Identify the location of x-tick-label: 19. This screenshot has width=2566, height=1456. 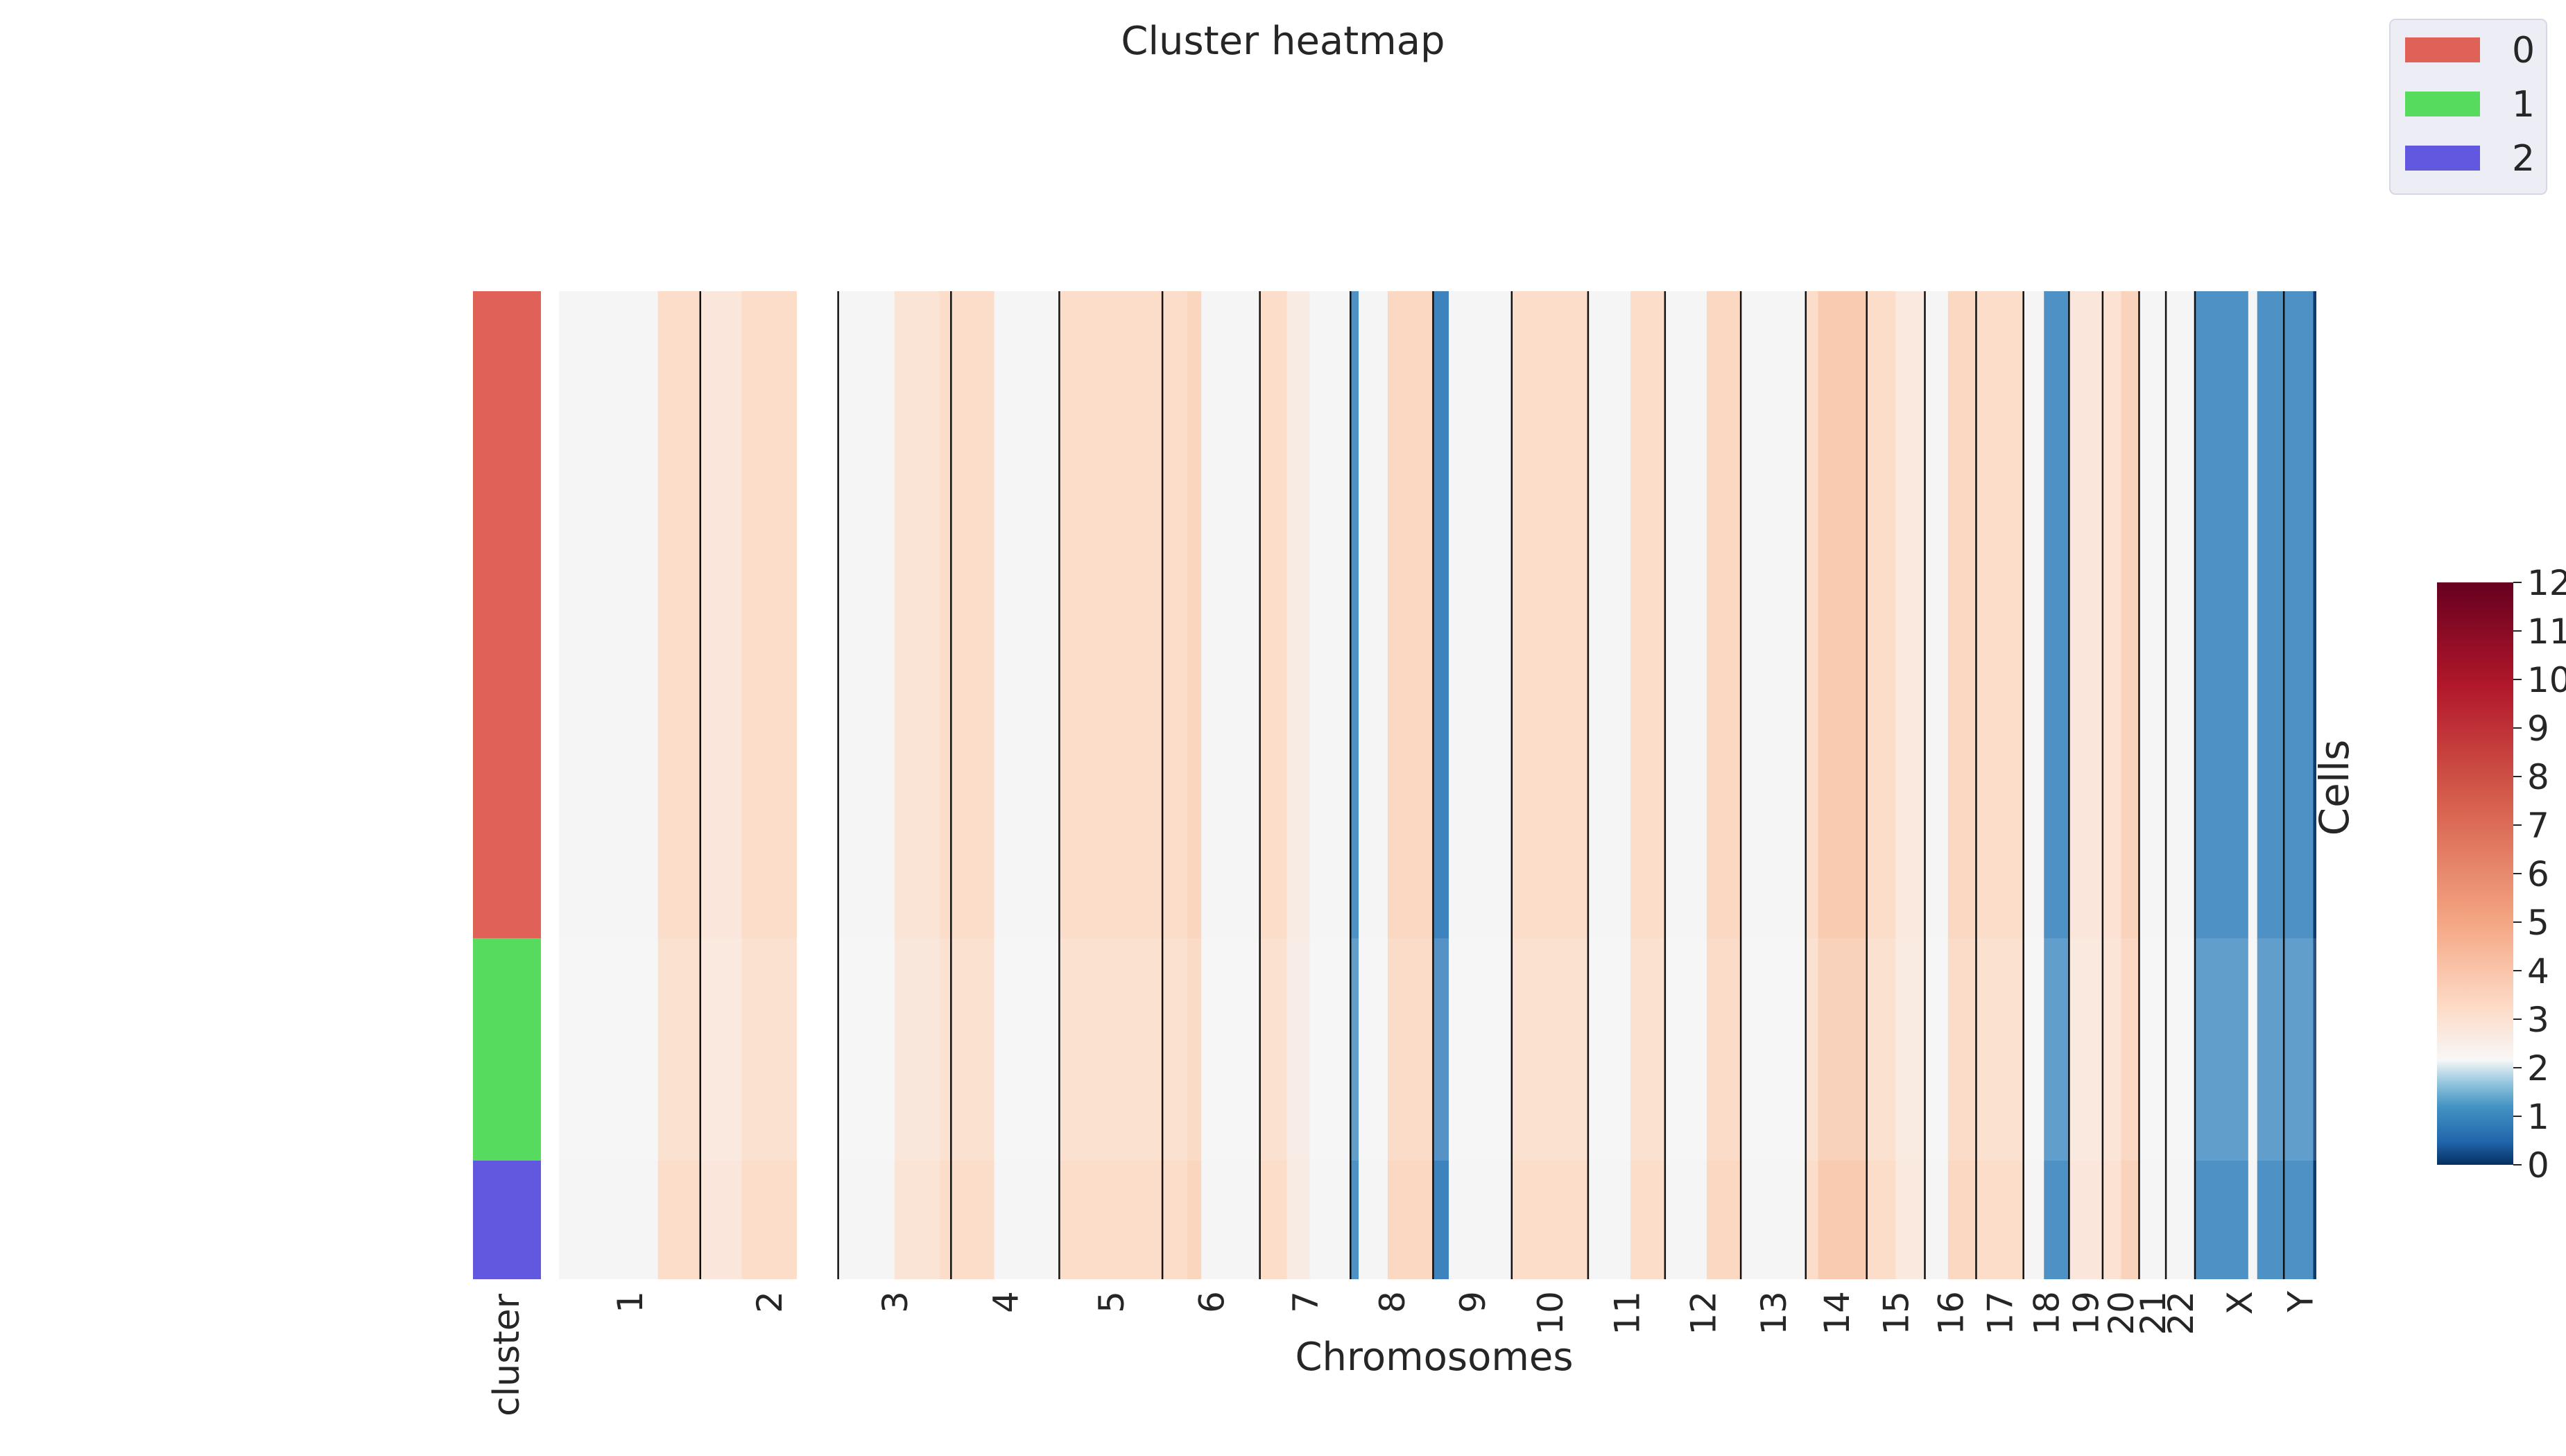
(2087, 1313).